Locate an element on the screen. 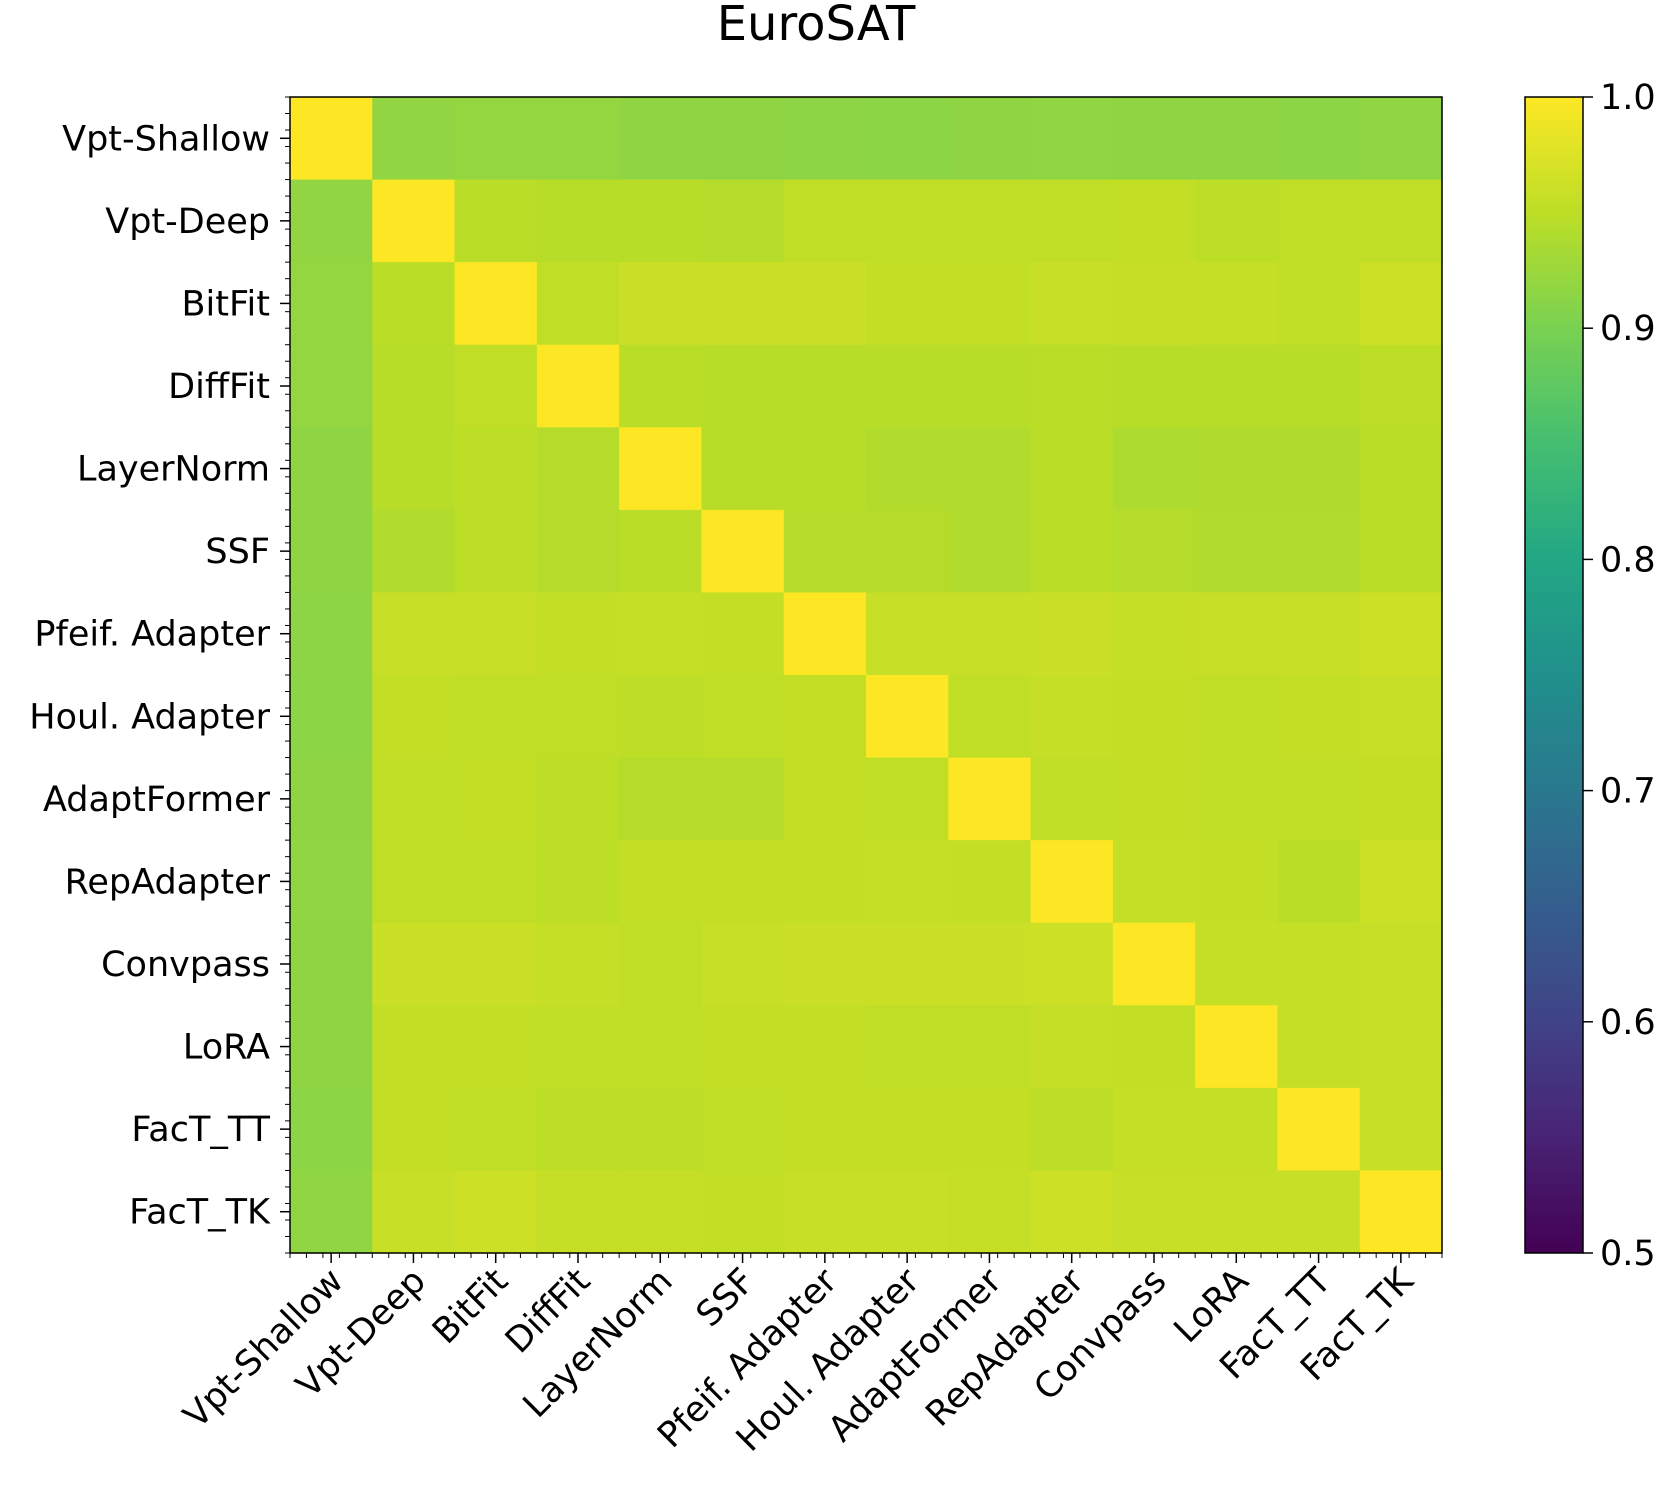 The width and height of the screenshot is (1662, 1488). colorbar-tick-label: 1.0 is located at coordinates (1628, 98).